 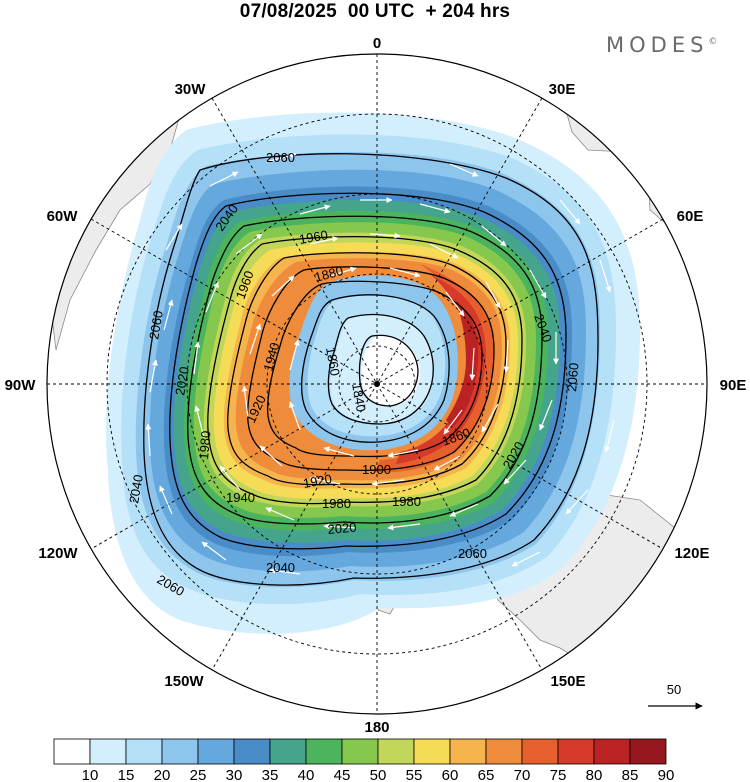 I want to click on brand-logo: MODES©, so click(x=662, y=45).